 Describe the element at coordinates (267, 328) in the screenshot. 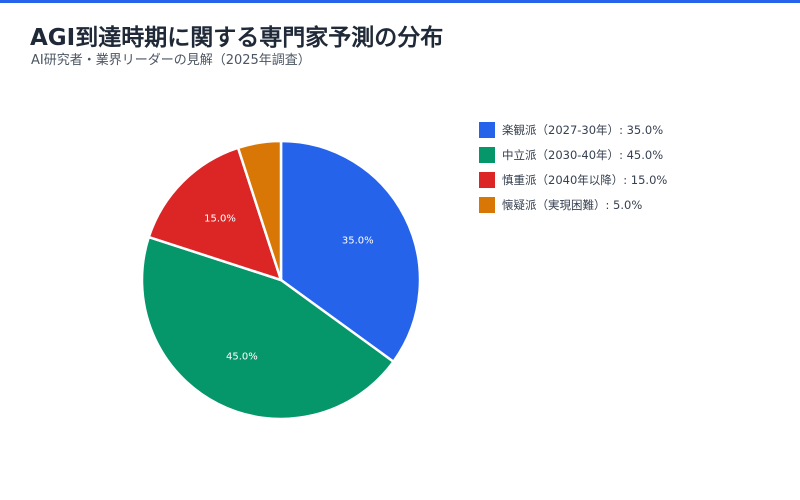

I see `slice-neutral` at that location.